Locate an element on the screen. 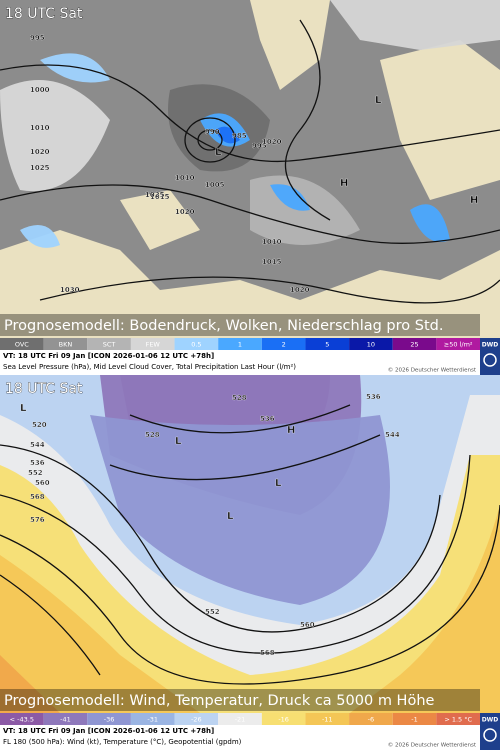 Image resolution: width=500 pixels, height=750 pixels. legend-label: OVC is located at coordinates (22, 345).